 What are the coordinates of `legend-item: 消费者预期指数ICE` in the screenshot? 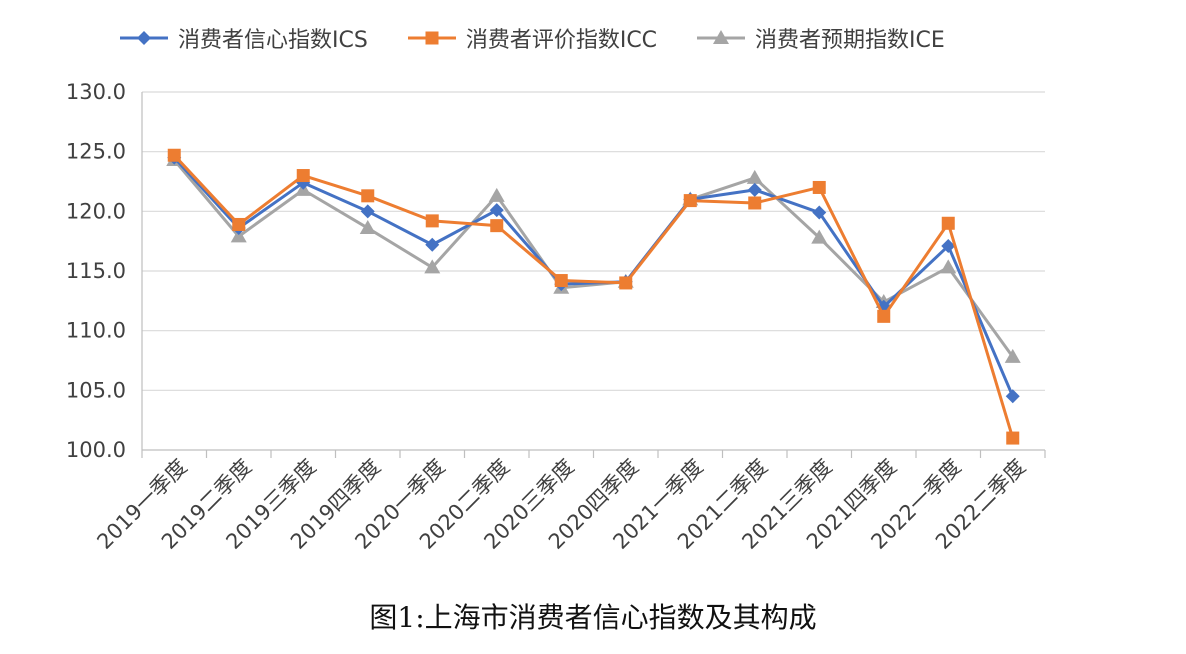 It's located at (820, 38).